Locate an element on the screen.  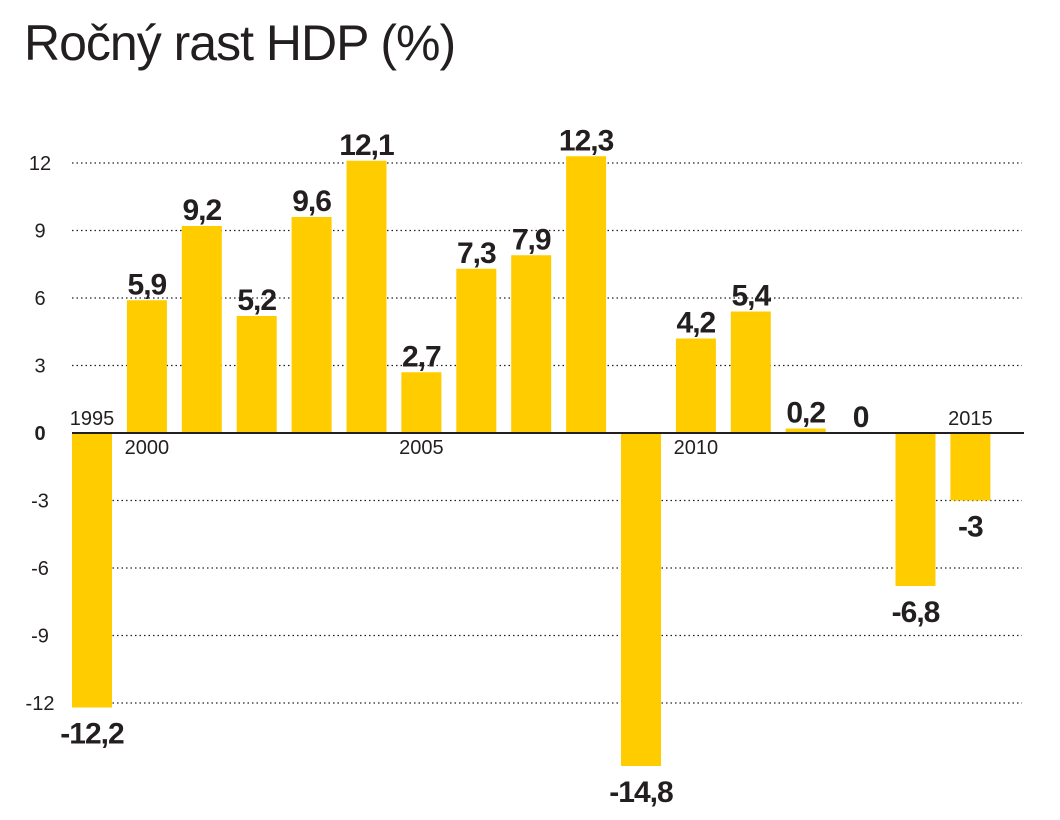
bar-2008 is located at coordinates (805, 430).